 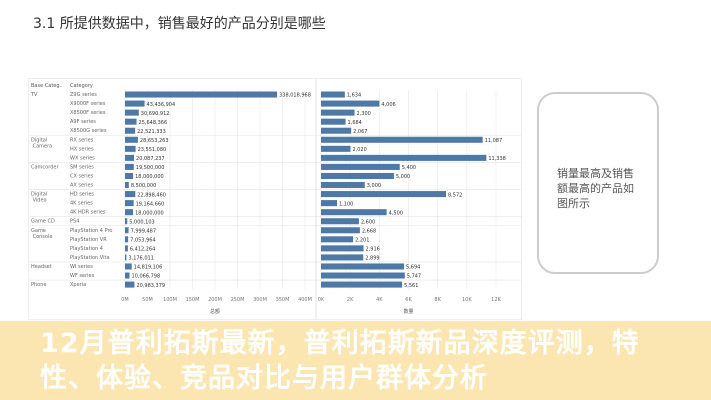 What do you see at coordinates (152, 150) in the screenshot?
I see `data-label: 23,551,080` at bounding box center [152, 150].